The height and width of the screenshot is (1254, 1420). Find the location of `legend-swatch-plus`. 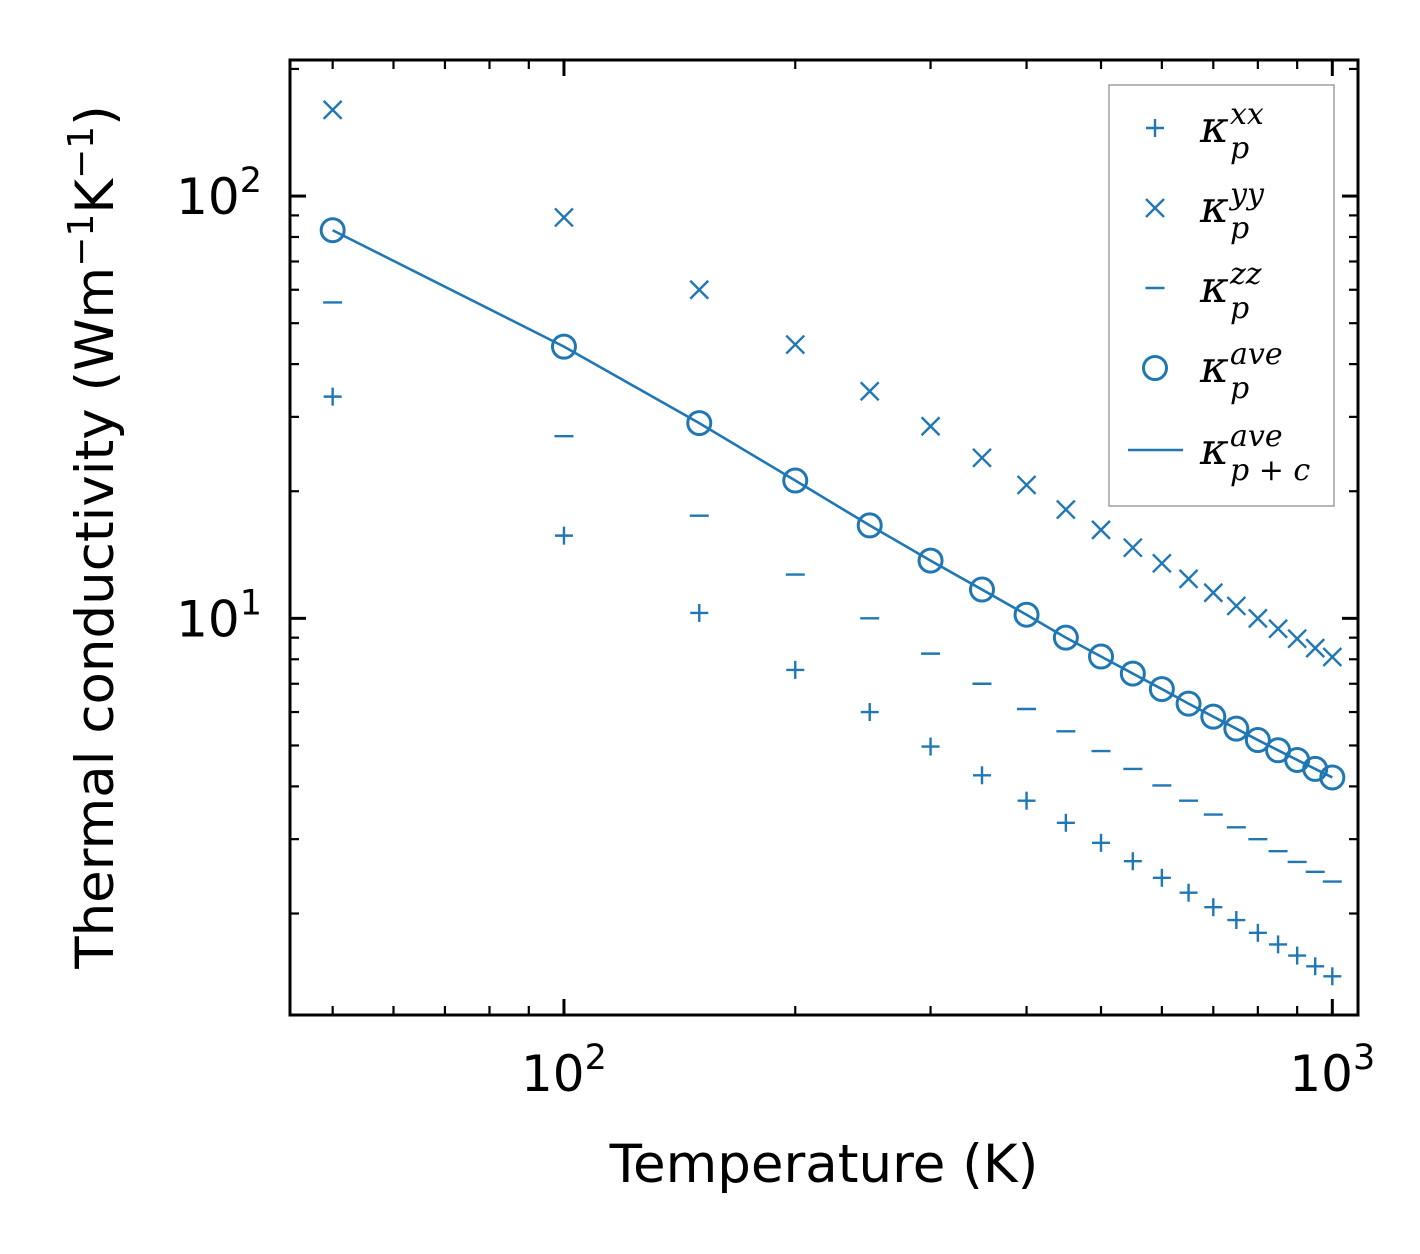

legend-swatch-plus is located at coordinates (1155, 128).